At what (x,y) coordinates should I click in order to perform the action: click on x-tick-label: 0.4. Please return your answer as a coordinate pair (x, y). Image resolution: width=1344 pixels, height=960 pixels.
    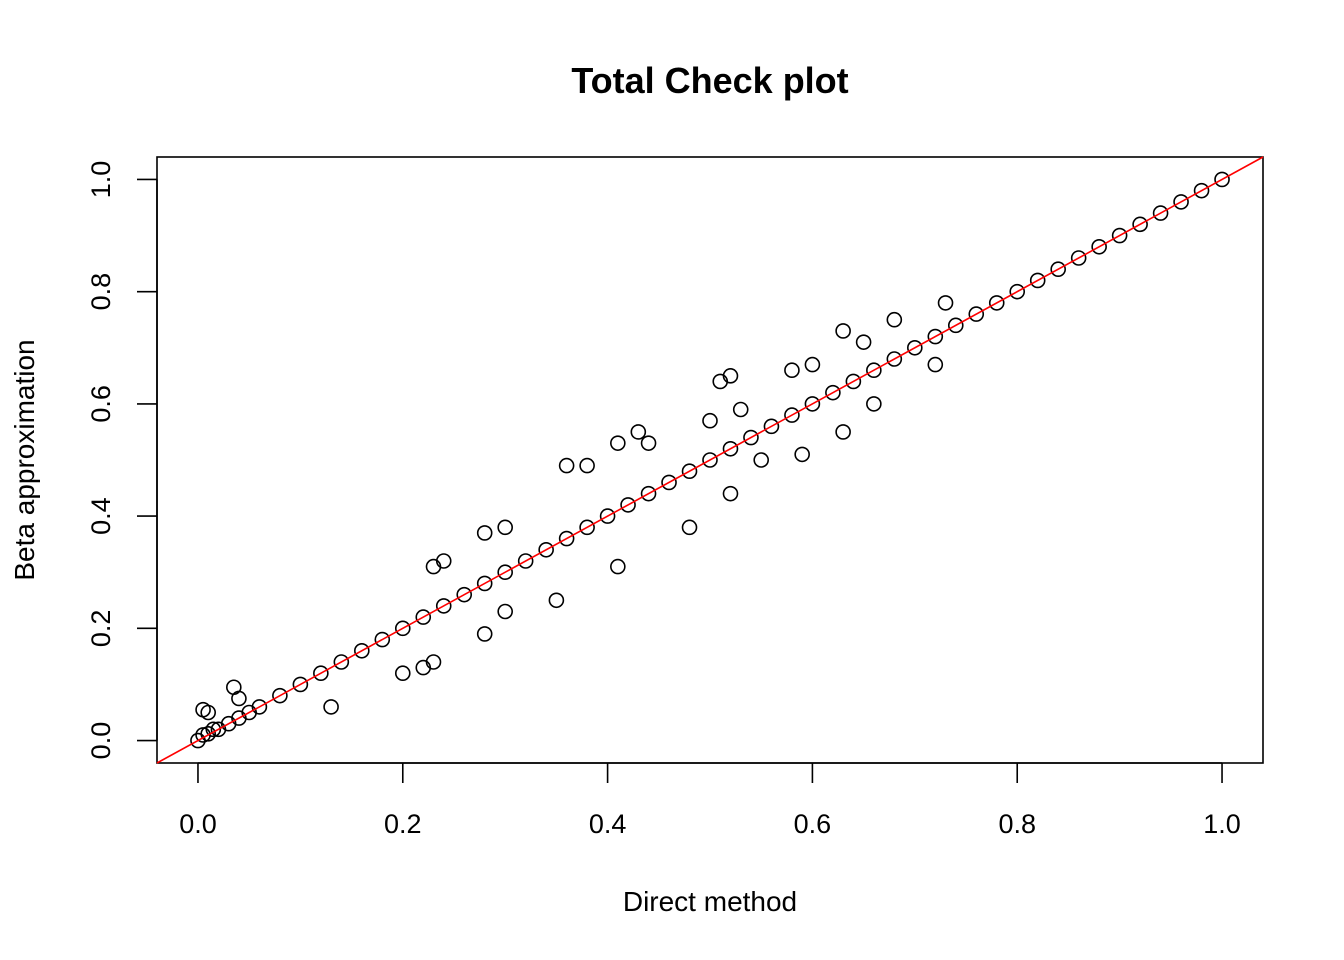
    Looking at the image, I should click on (608, 824).